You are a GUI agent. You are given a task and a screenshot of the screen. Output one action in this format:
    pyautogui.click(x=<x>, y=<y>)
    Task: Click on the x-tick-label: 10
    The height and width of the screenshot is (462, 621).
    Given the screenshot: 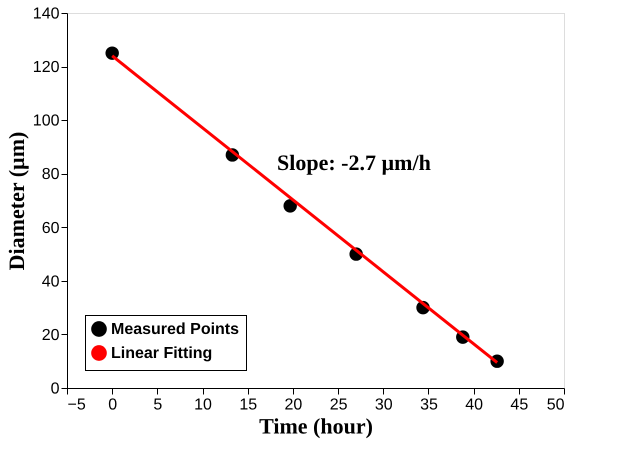 What is the action you would take?
    pyautogui.click(x=203, y=405)
    